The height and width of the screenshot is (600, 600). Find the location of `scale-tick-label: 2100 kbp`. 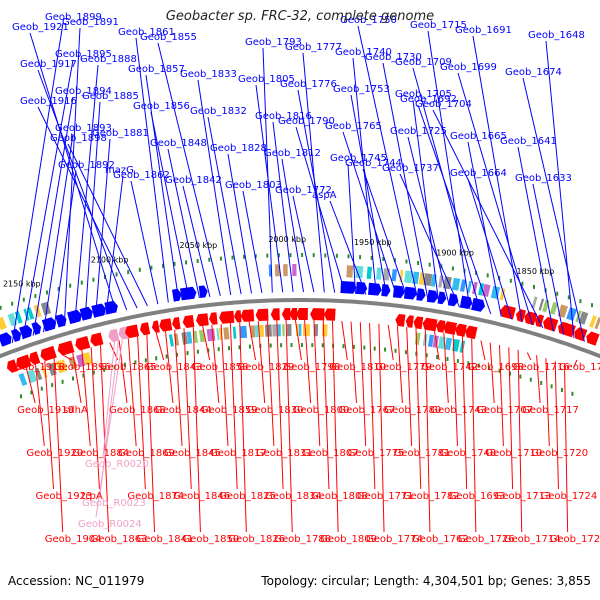

scale-tick-label: 2100 kbp is located at coordinates (110, 260).